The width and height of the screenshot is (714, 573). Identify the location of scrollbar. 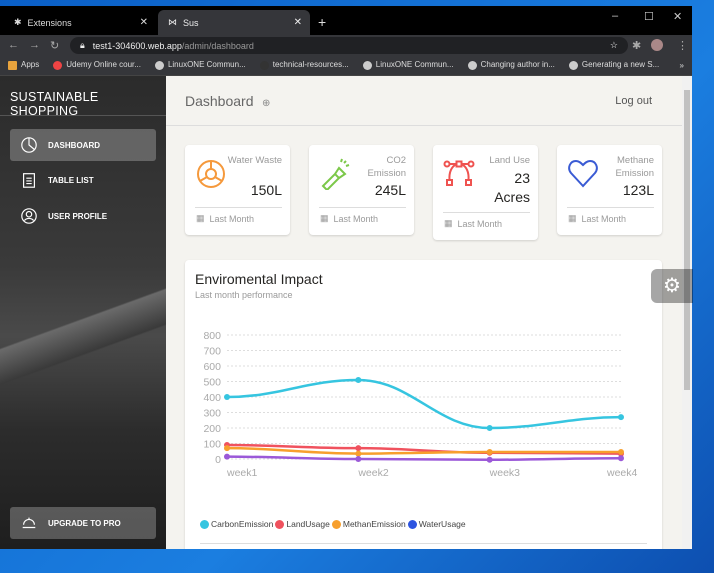
(687, 312).